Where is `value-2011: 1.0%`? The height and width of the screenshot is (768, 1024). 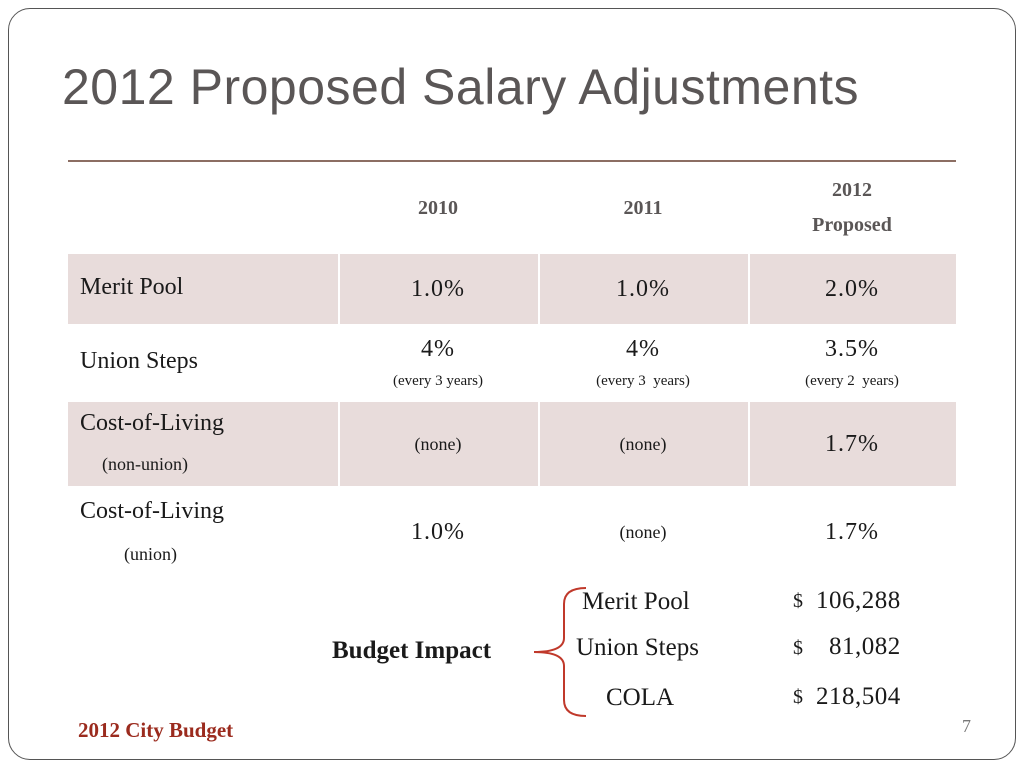 value-2011: 1.0% is located at coordinates (643, 288).